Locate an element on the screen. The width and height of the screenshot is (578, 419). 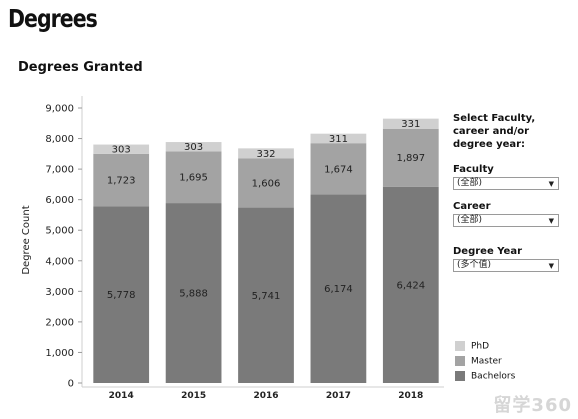
faculty-dropdown-value: (全部) is located at coordinates (470, 183).